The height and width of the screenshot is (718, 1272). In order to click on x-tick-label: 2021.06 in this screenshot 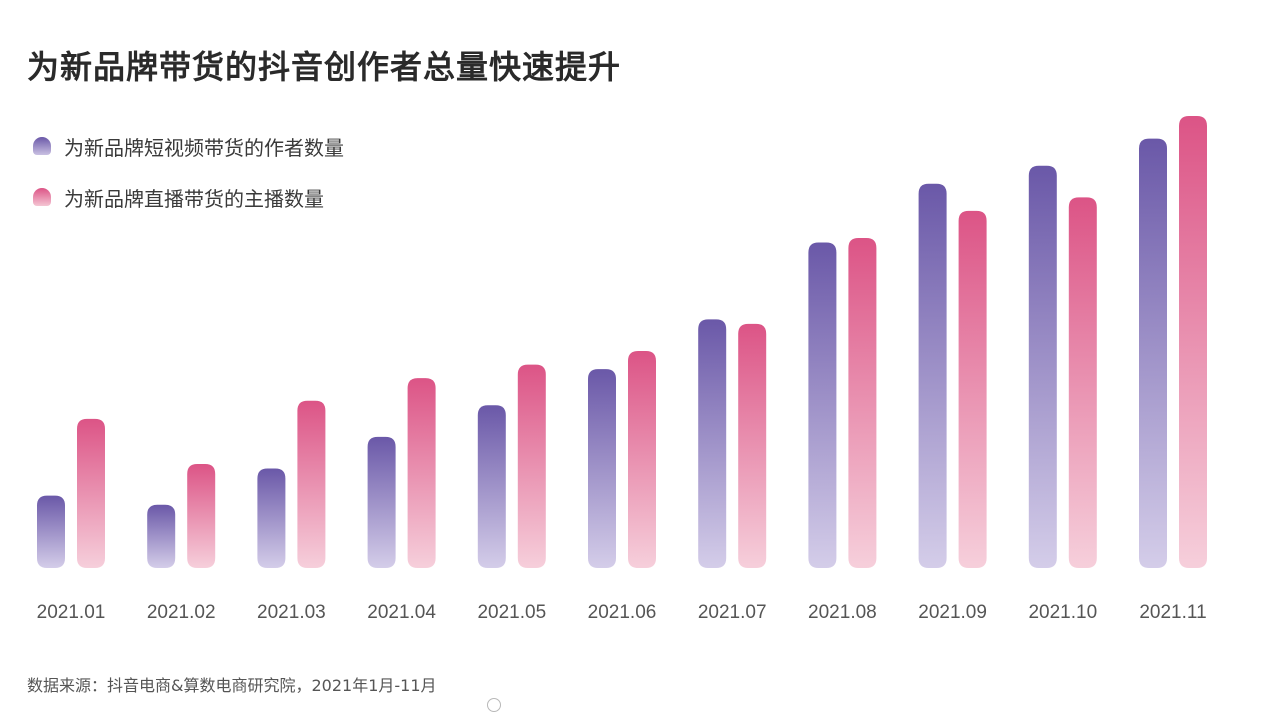, I will do `click(622, 612)`.